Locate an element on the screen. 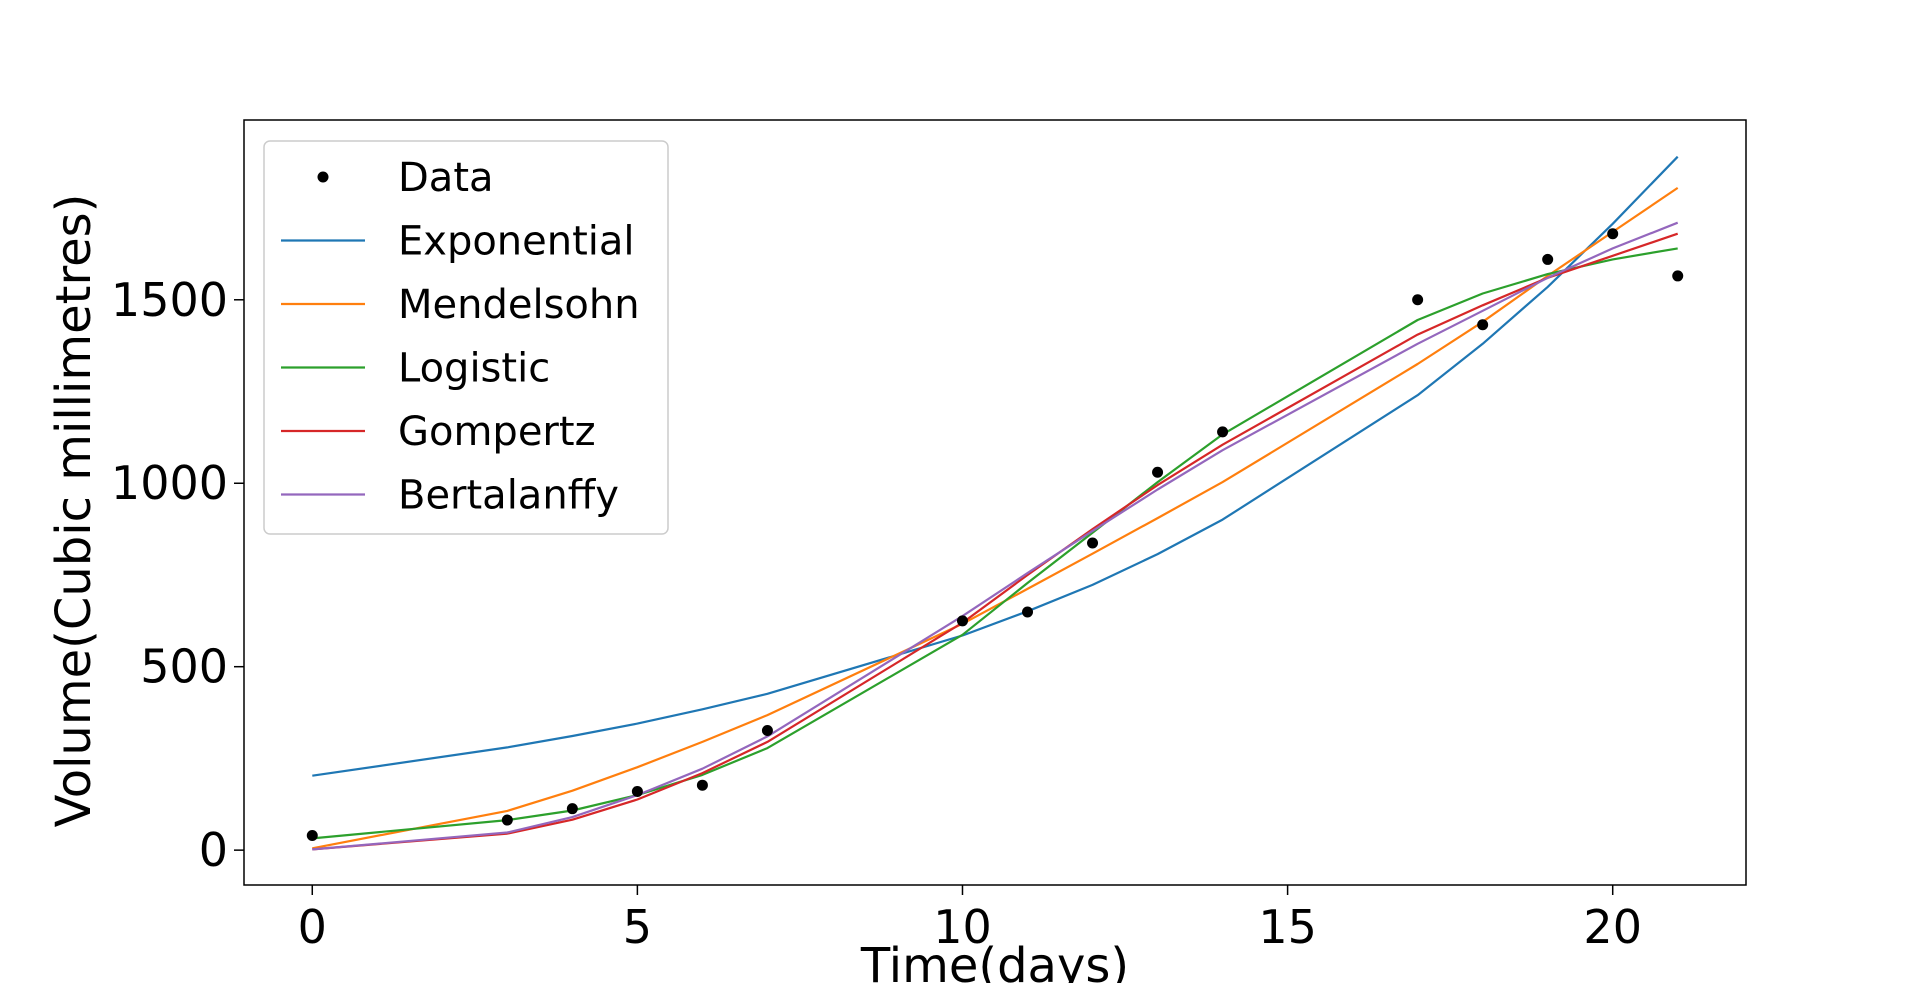  y-axis-ticks: 0 500 1000 1500 is located at coordinates (177, 575).